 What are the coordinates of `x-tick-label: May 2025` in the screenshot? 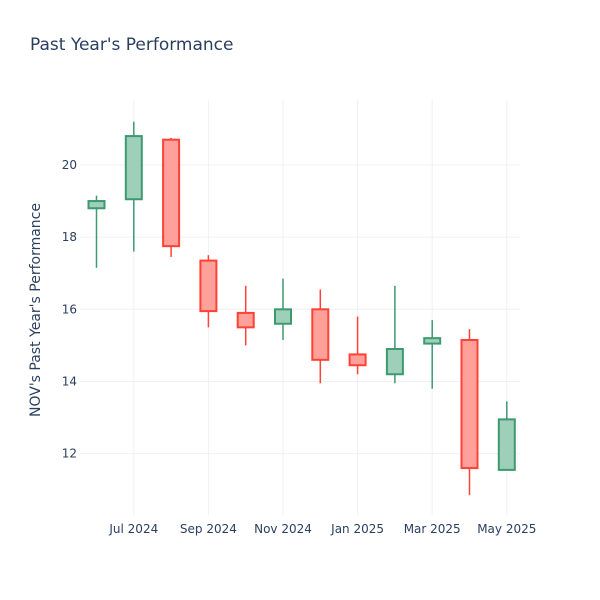 It's located at (506, 529).